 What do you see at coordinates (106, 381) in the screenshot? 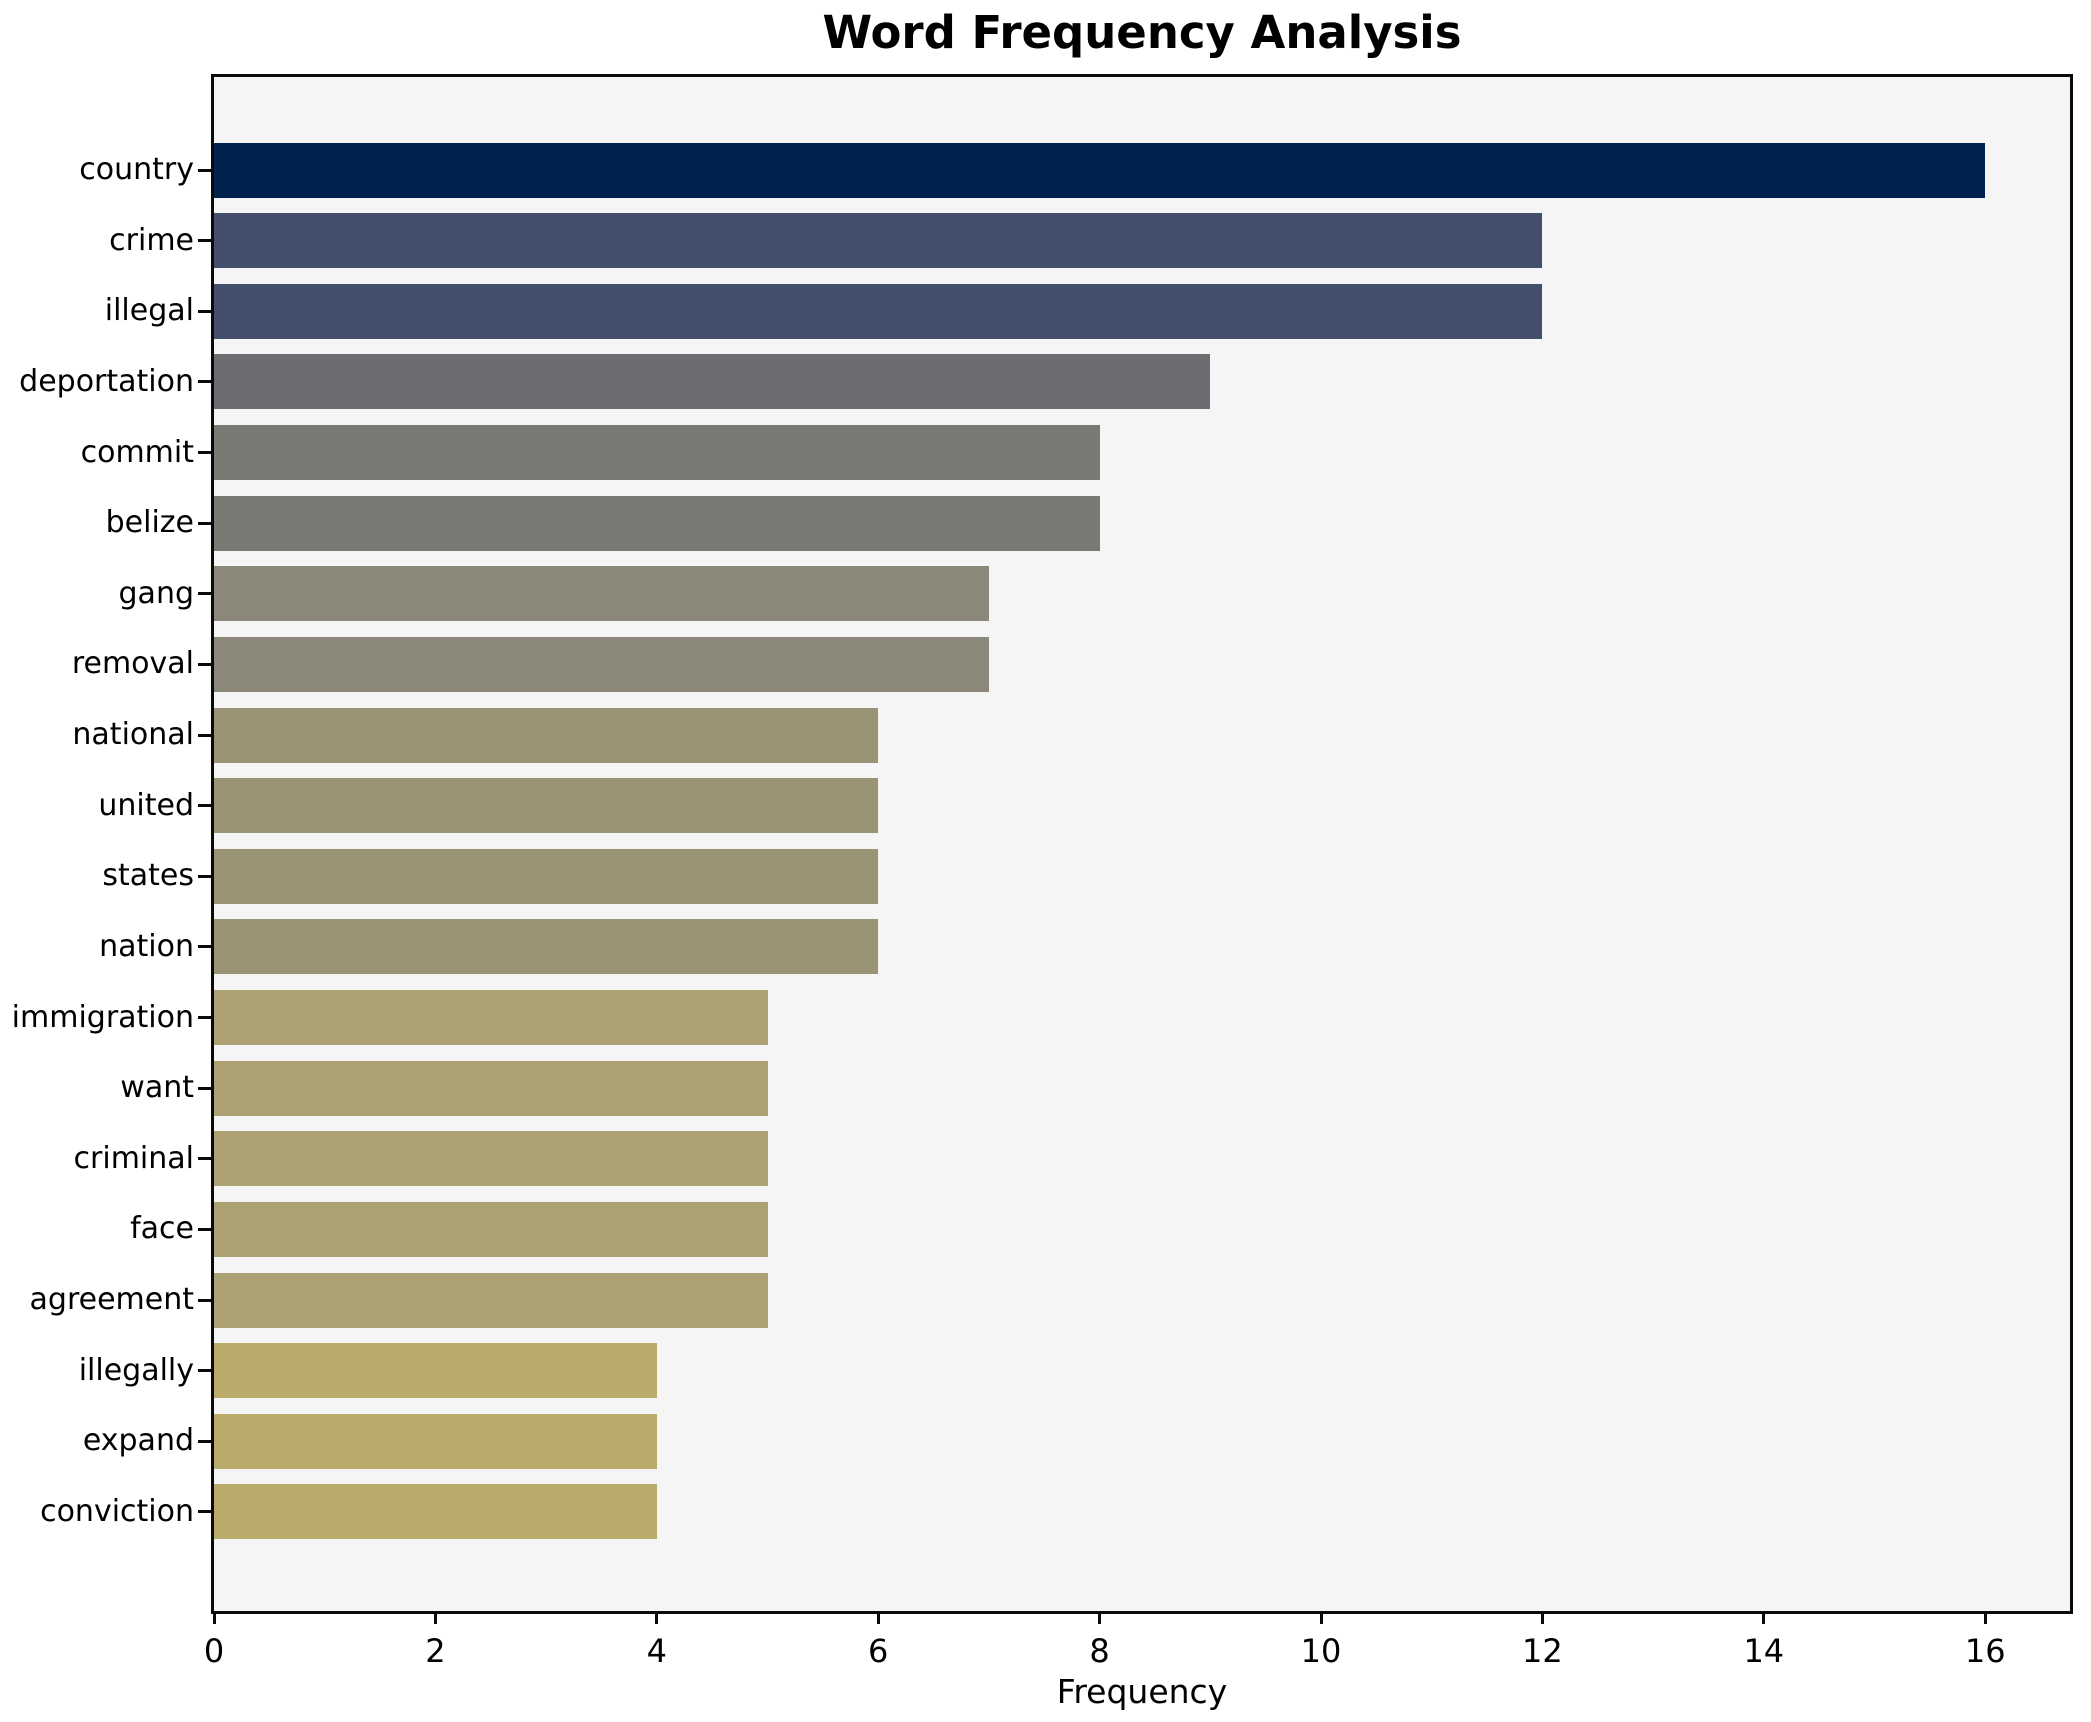
I see `y-tick-label-deportation: deportation` at bounding box center [106, 381].